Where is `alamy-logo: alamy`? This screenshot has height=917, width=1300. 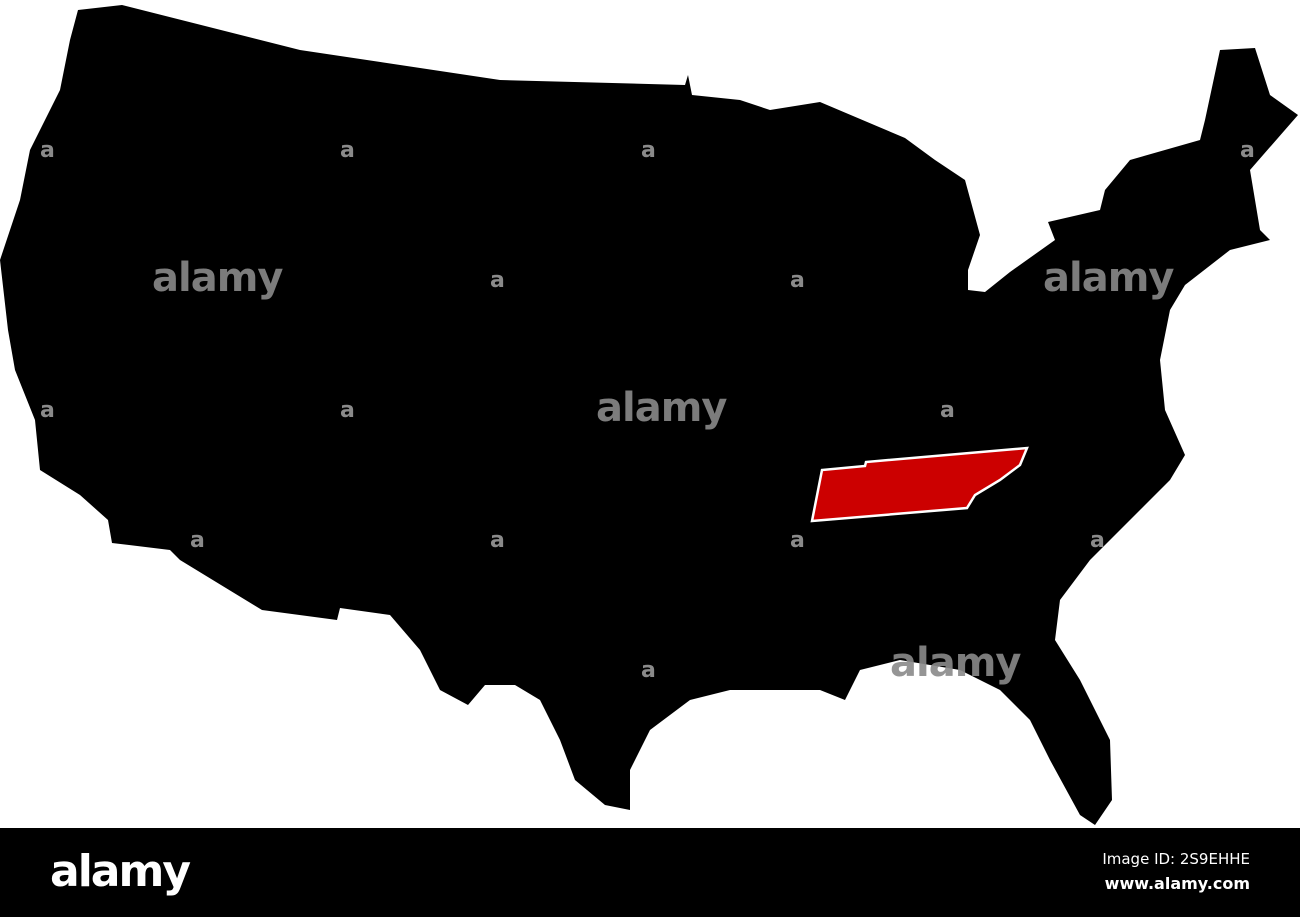
alamy-logo: alamy is located at coordinates (120, 871).